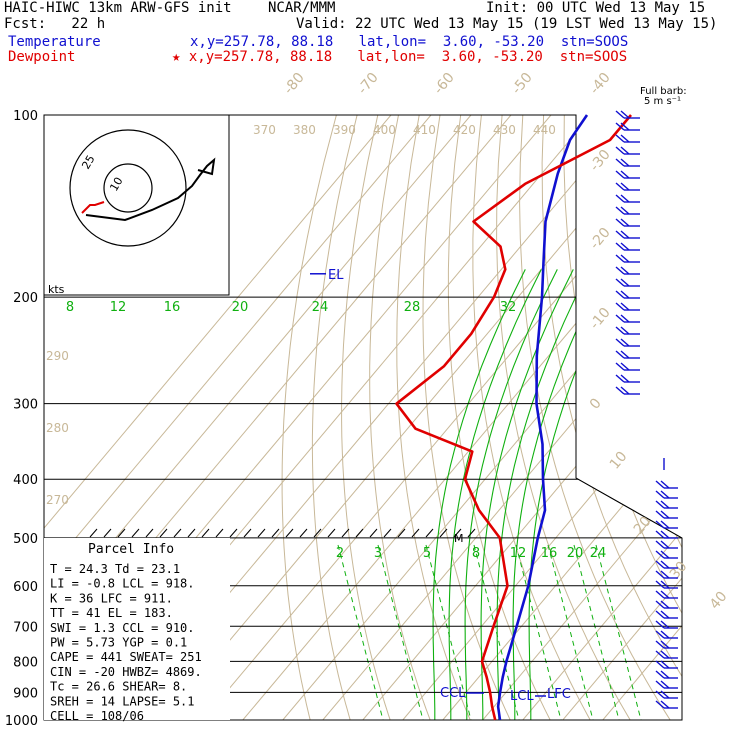  I want to click on isotherm-label: -10, so click(600, 319).